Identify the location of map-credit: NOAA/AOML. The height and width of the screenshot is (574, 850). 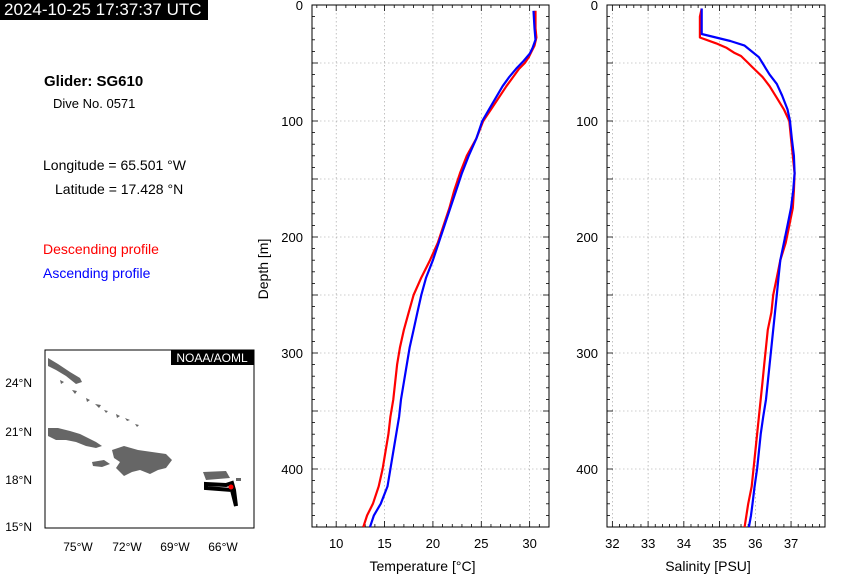
(212, 358).